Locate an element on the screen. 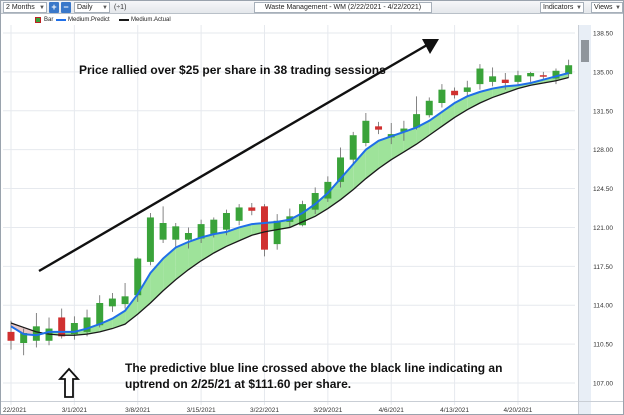 The image size is (624, 415). scroll-track is located at coordinates (585, 219).